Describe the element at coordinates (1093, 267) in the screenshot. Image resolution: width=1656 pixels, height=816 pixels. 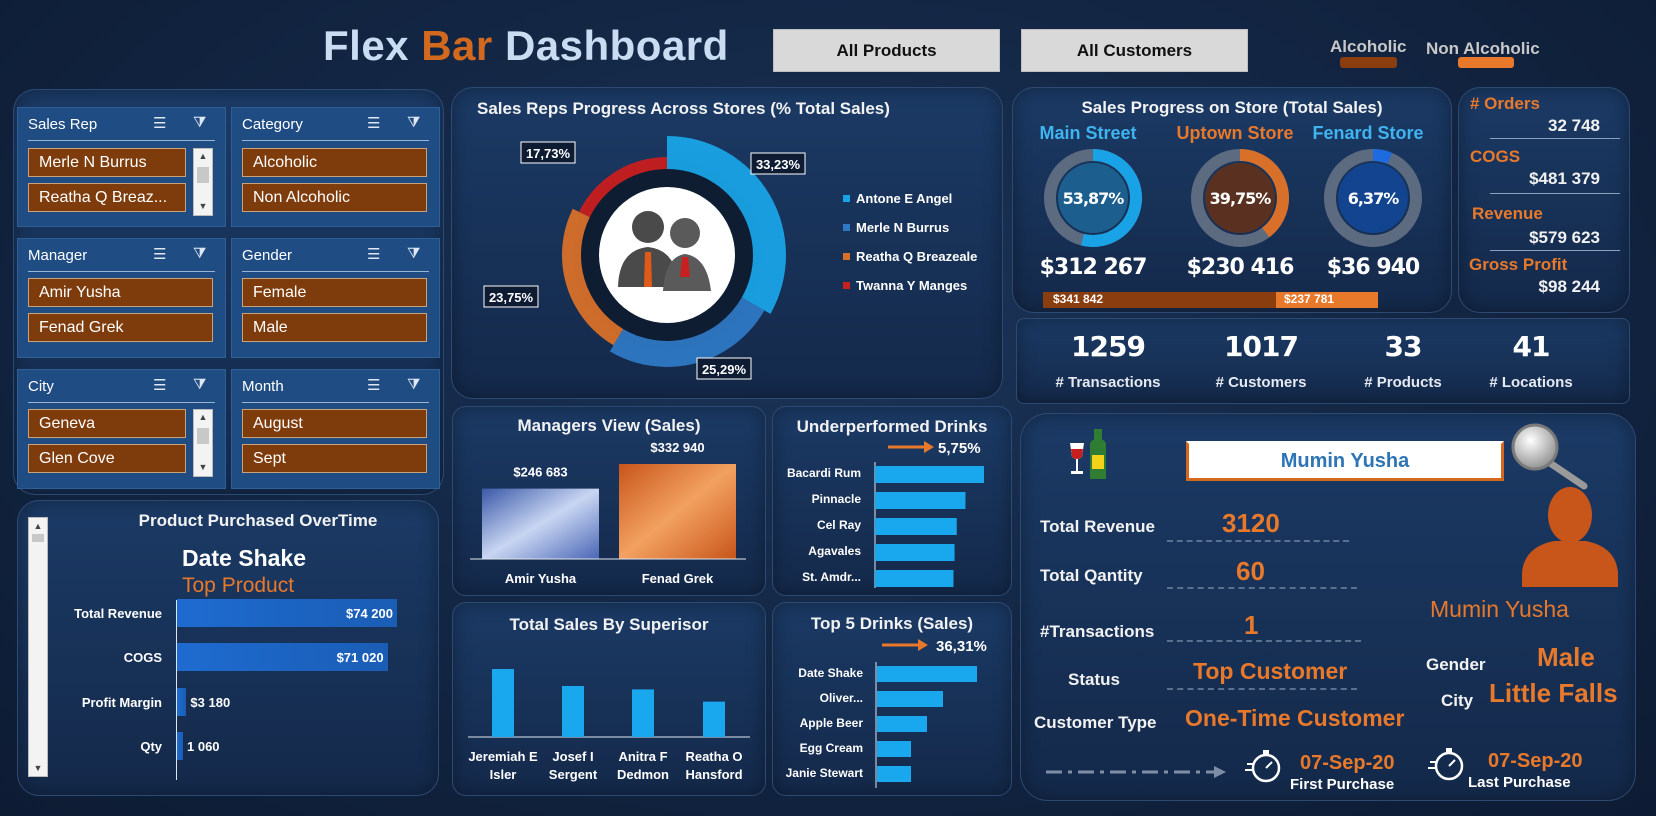
I see `store-total: $312 267` at that location.